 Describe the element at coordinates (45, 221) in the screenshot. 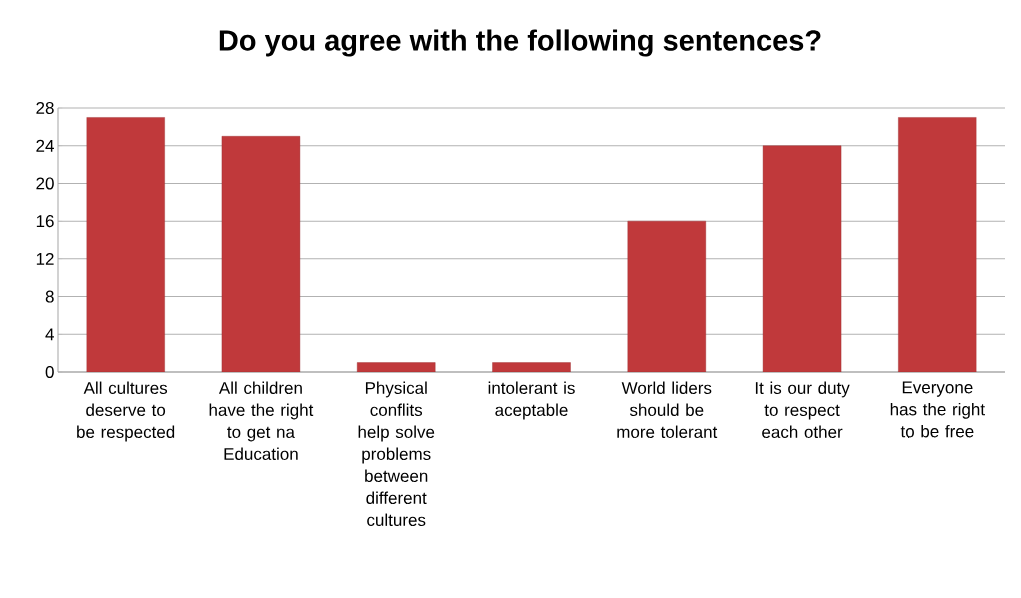

I see `y-tick-label: 16` at that location.